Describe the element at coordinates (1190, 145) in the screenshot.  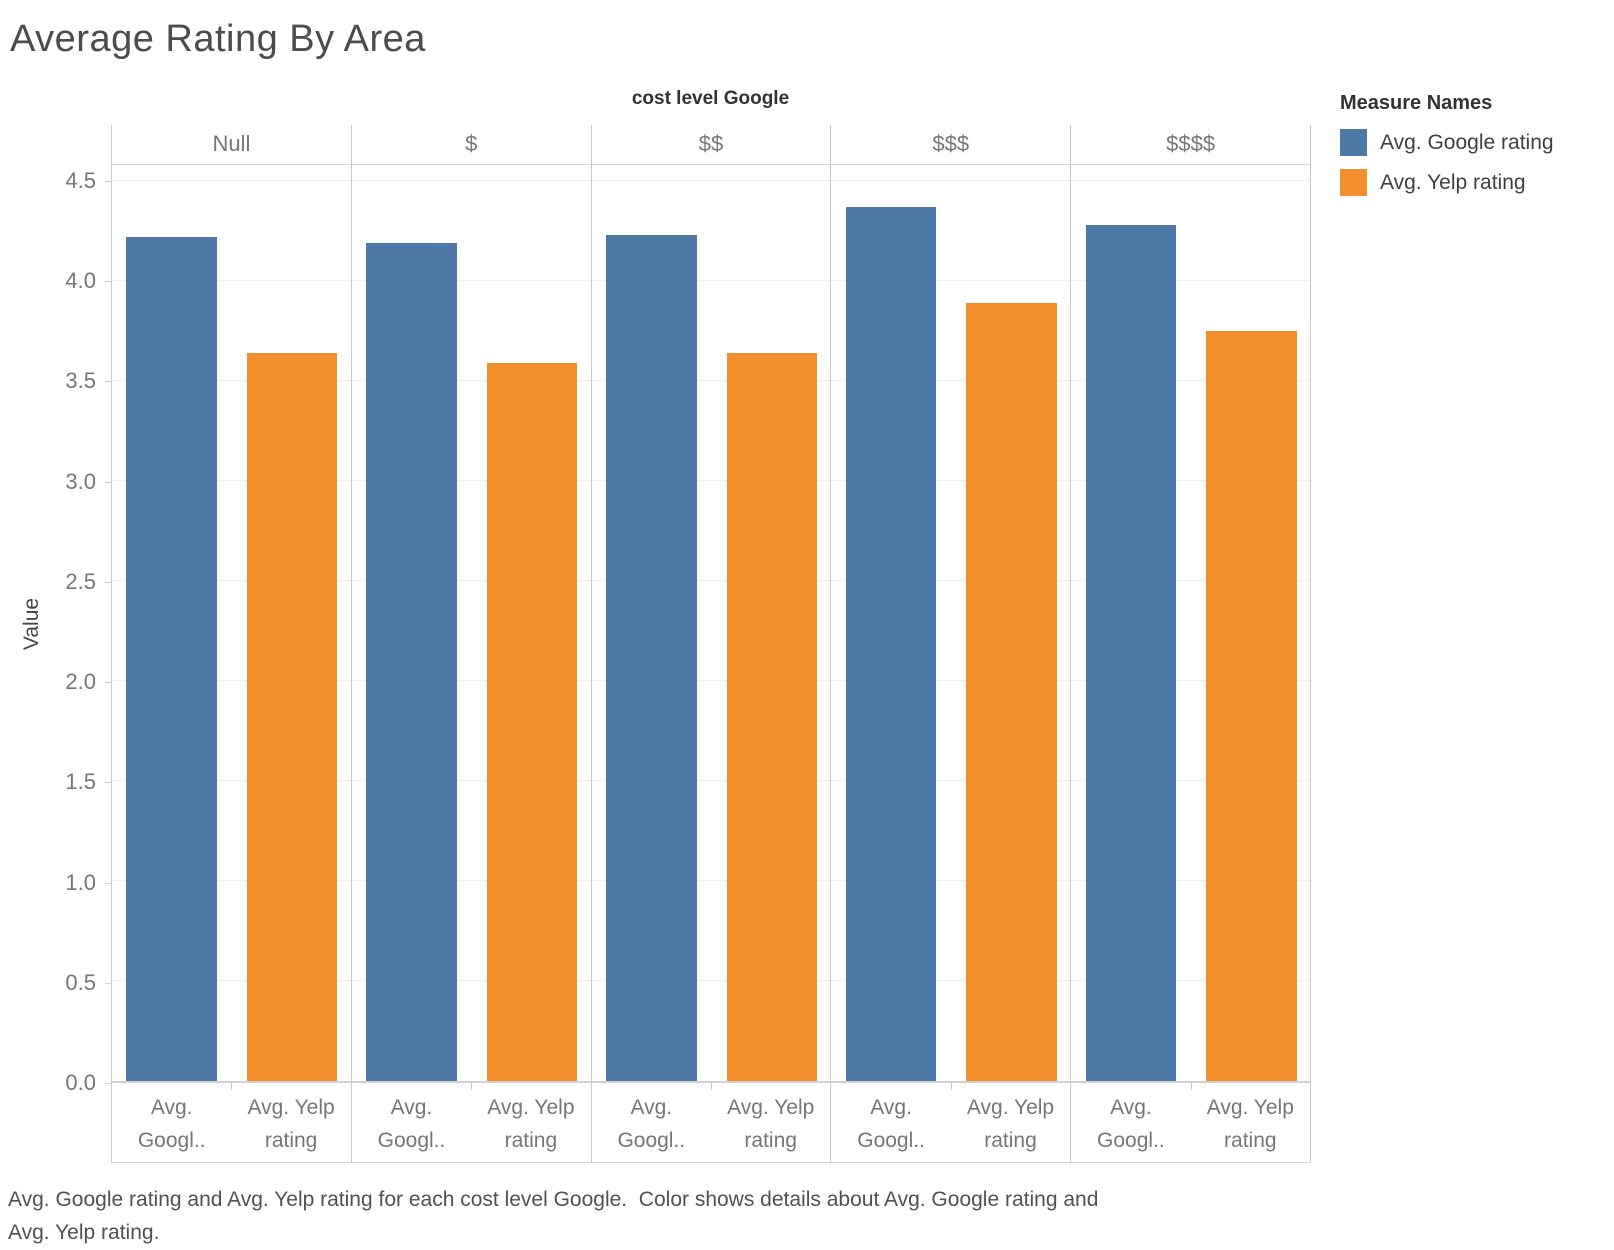
I see `facet-header-label: $$$$` at that location.